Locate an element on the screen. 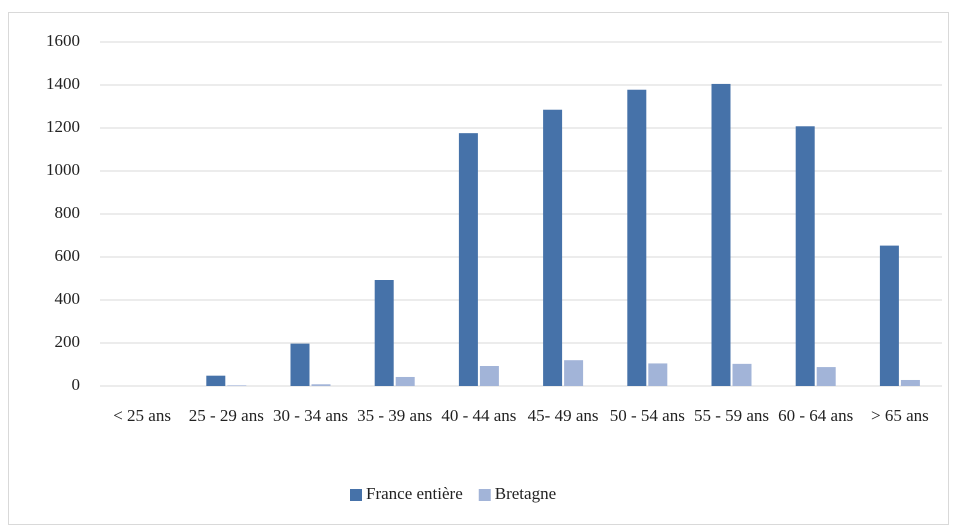 This screenshot has height=527, width=957. x-tick-label: < 25 ans is located at coordinates (142, 415).